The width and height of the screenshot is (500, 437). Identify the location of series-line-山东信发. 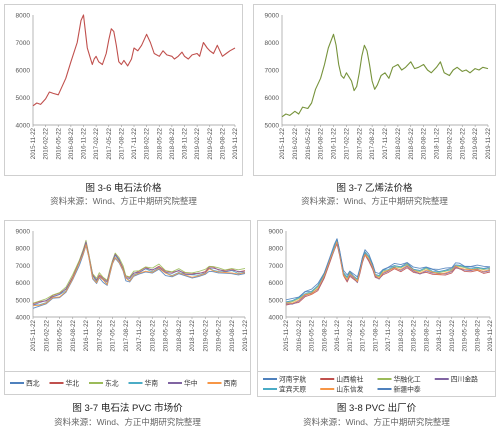
(388, 272).